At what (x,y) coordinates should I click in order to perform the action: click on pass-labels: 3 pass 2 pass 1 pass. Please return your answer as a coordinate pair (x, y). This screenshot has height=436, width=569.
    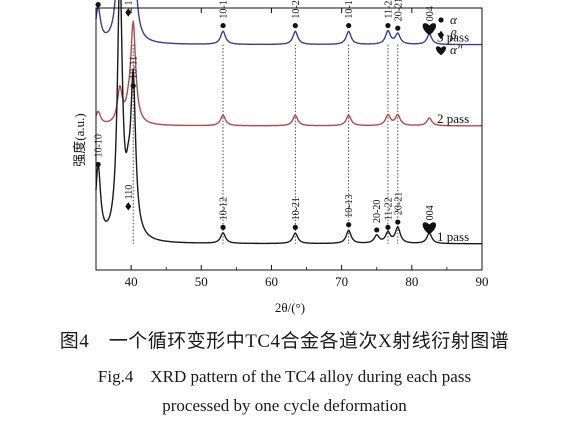
    Looking at the image, I should click on (453, 137).